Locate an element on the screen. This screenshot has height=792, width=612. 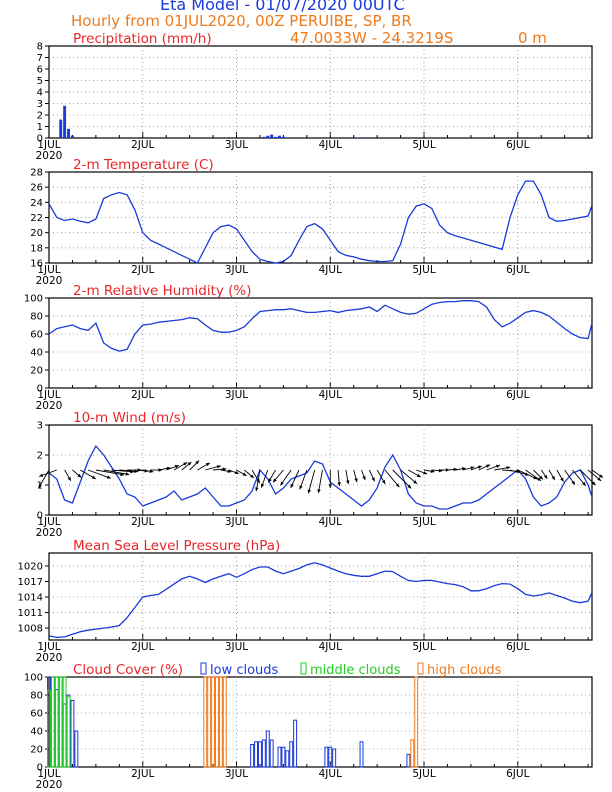
y-tick-label: 1011 is located at coordinates (30, 613).